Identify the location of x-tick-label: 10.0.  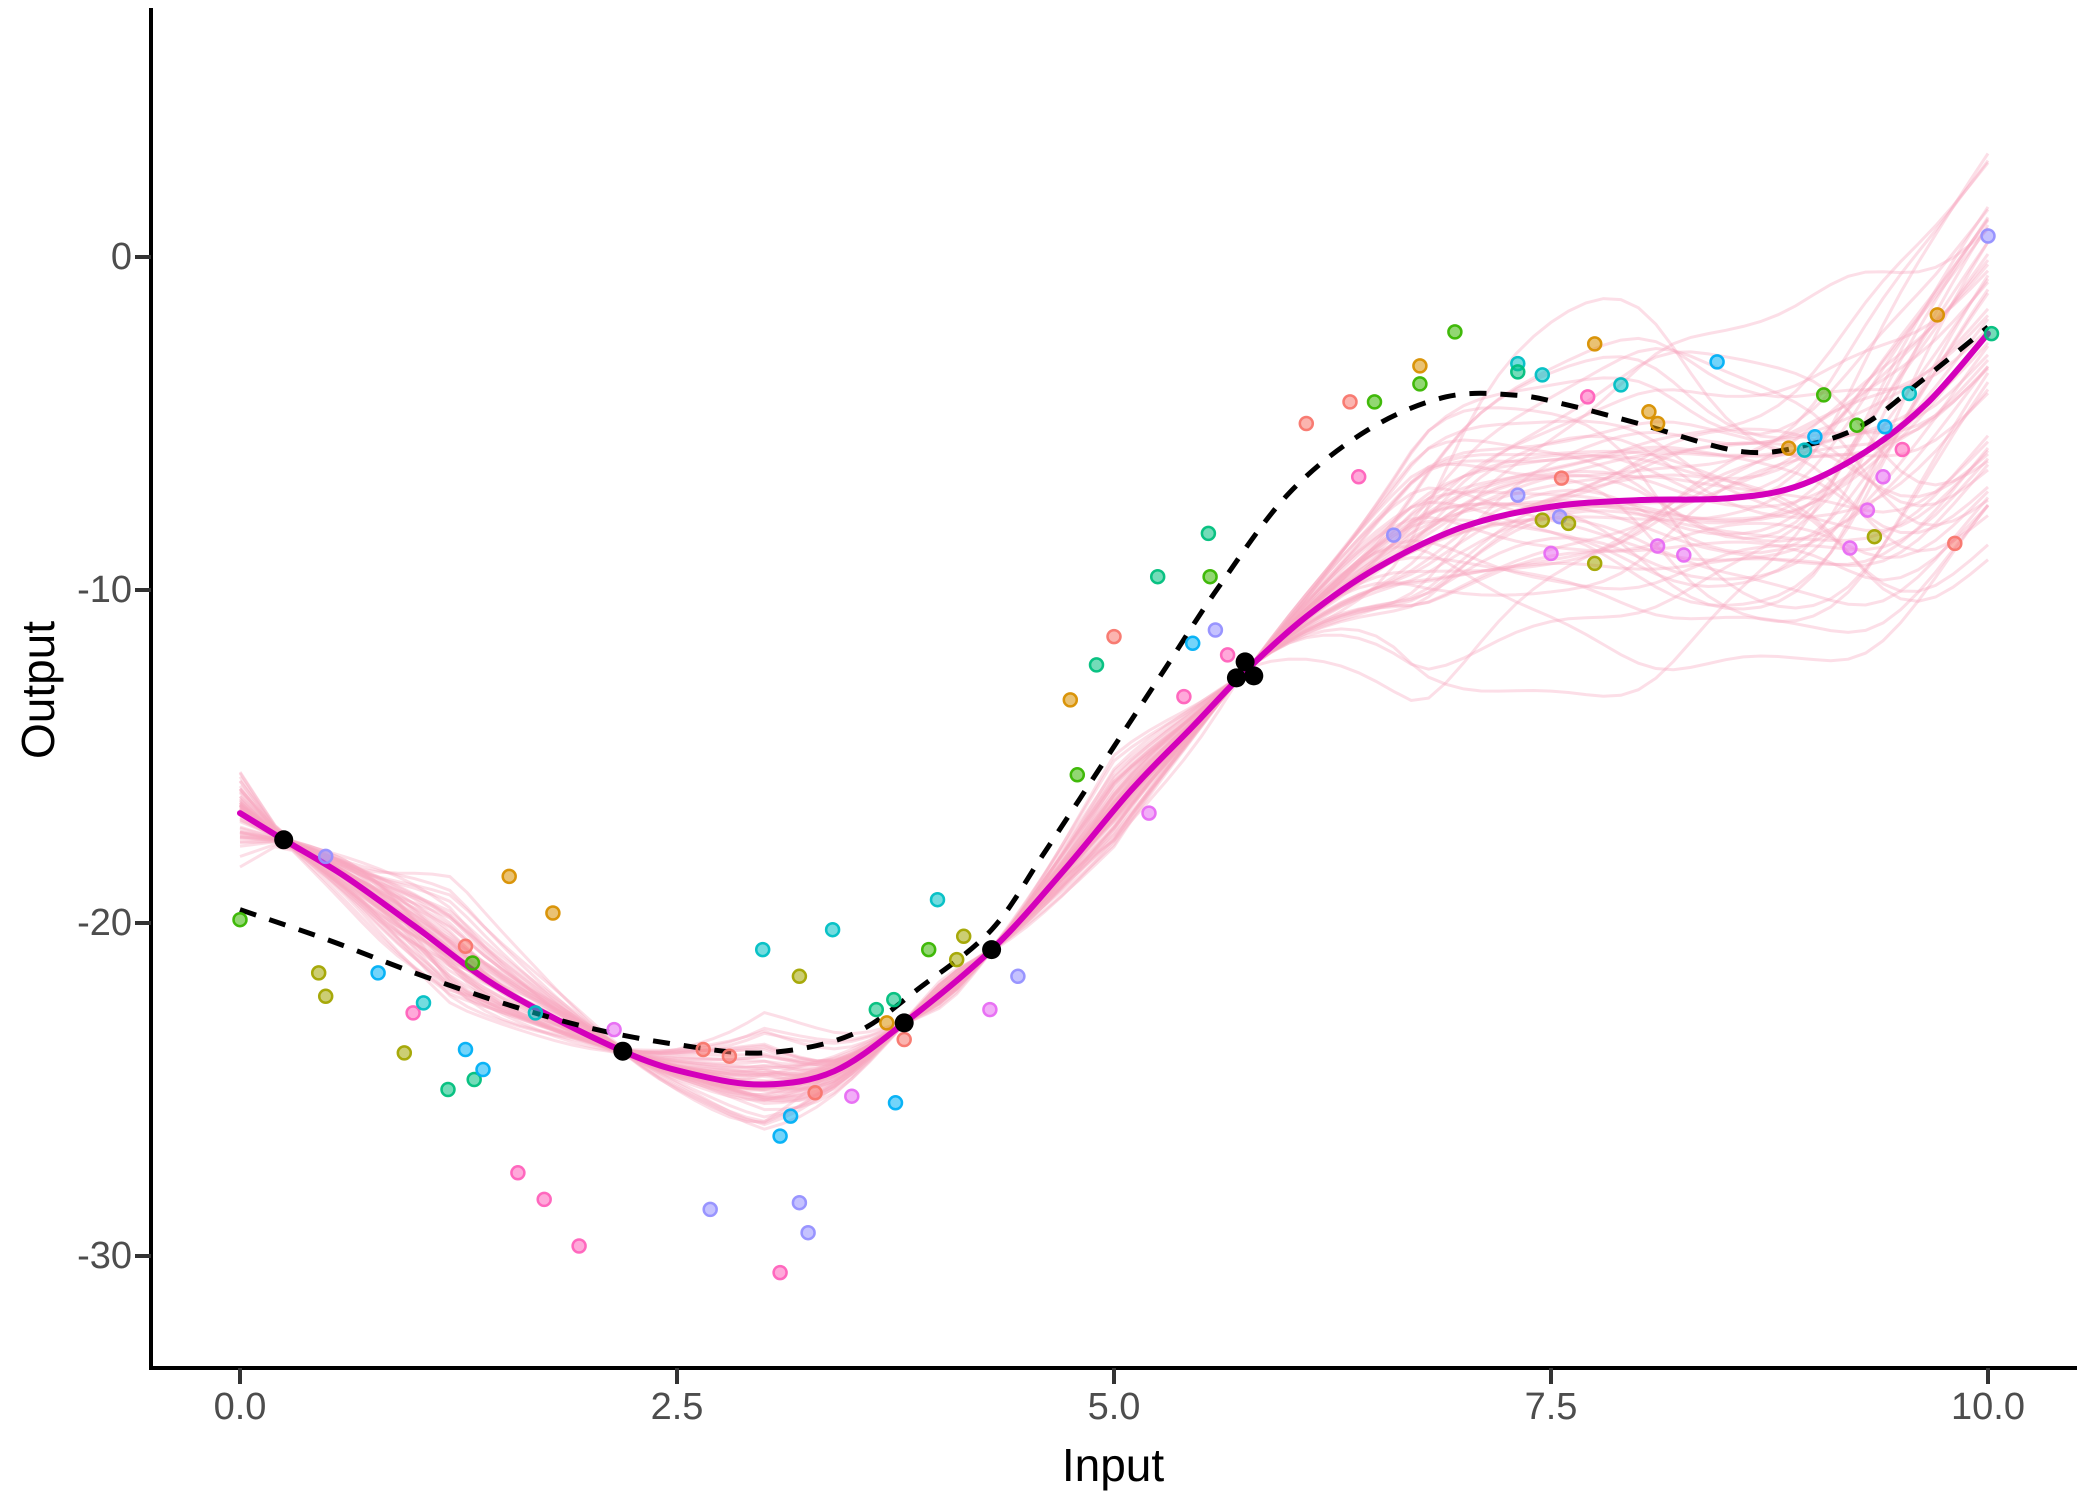
(1988, 1407).